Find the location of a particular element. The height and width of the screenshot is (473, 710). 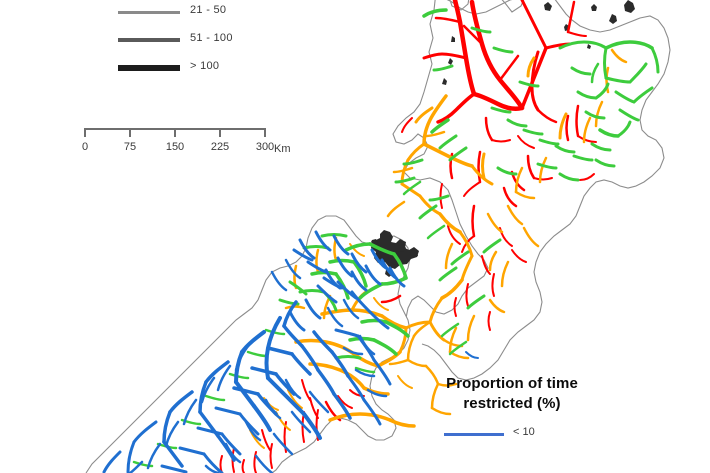

width-legend-row: 51 - 100 is located at coordinates (218, 42).